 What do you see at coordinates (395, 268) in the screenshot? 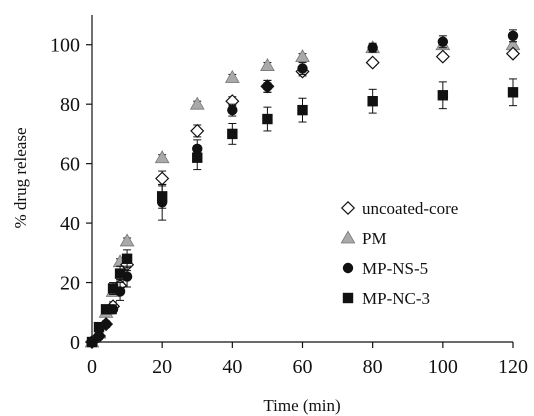
I see `legend-label: MP-NS-5` at bounding box center [395, 268].